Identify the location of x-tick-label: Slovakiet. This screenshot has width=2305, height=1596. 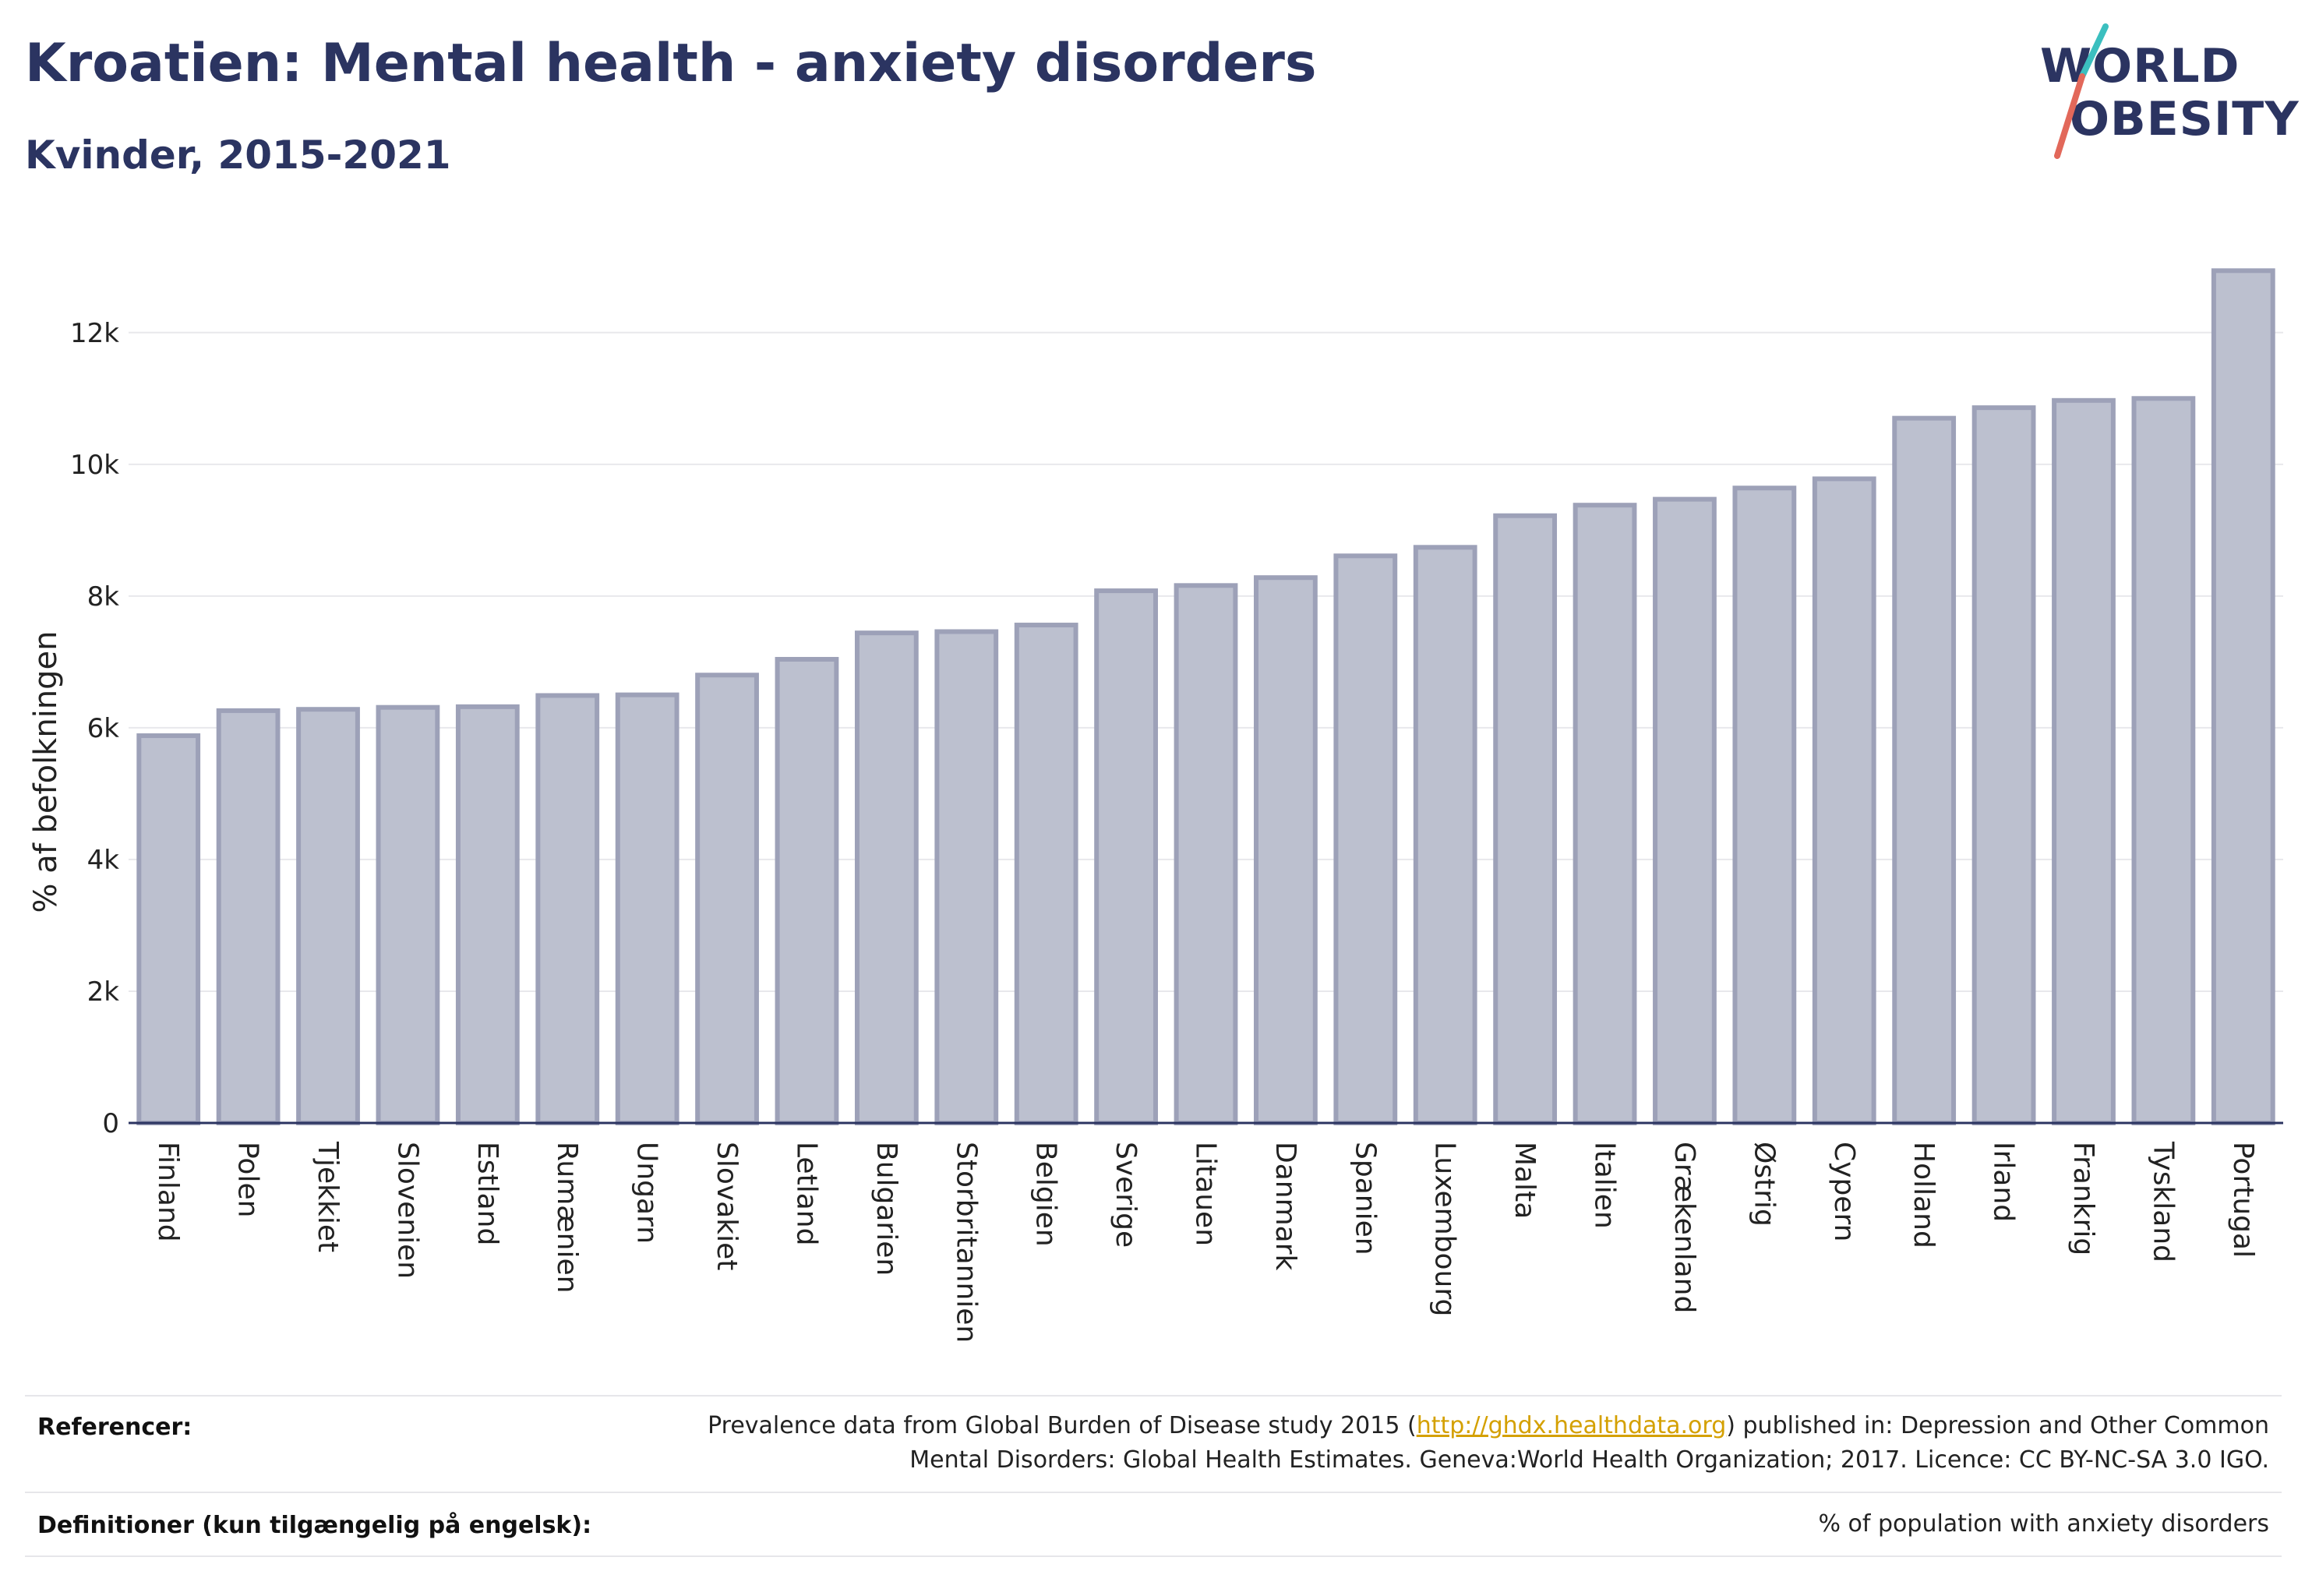
(727, 1206).